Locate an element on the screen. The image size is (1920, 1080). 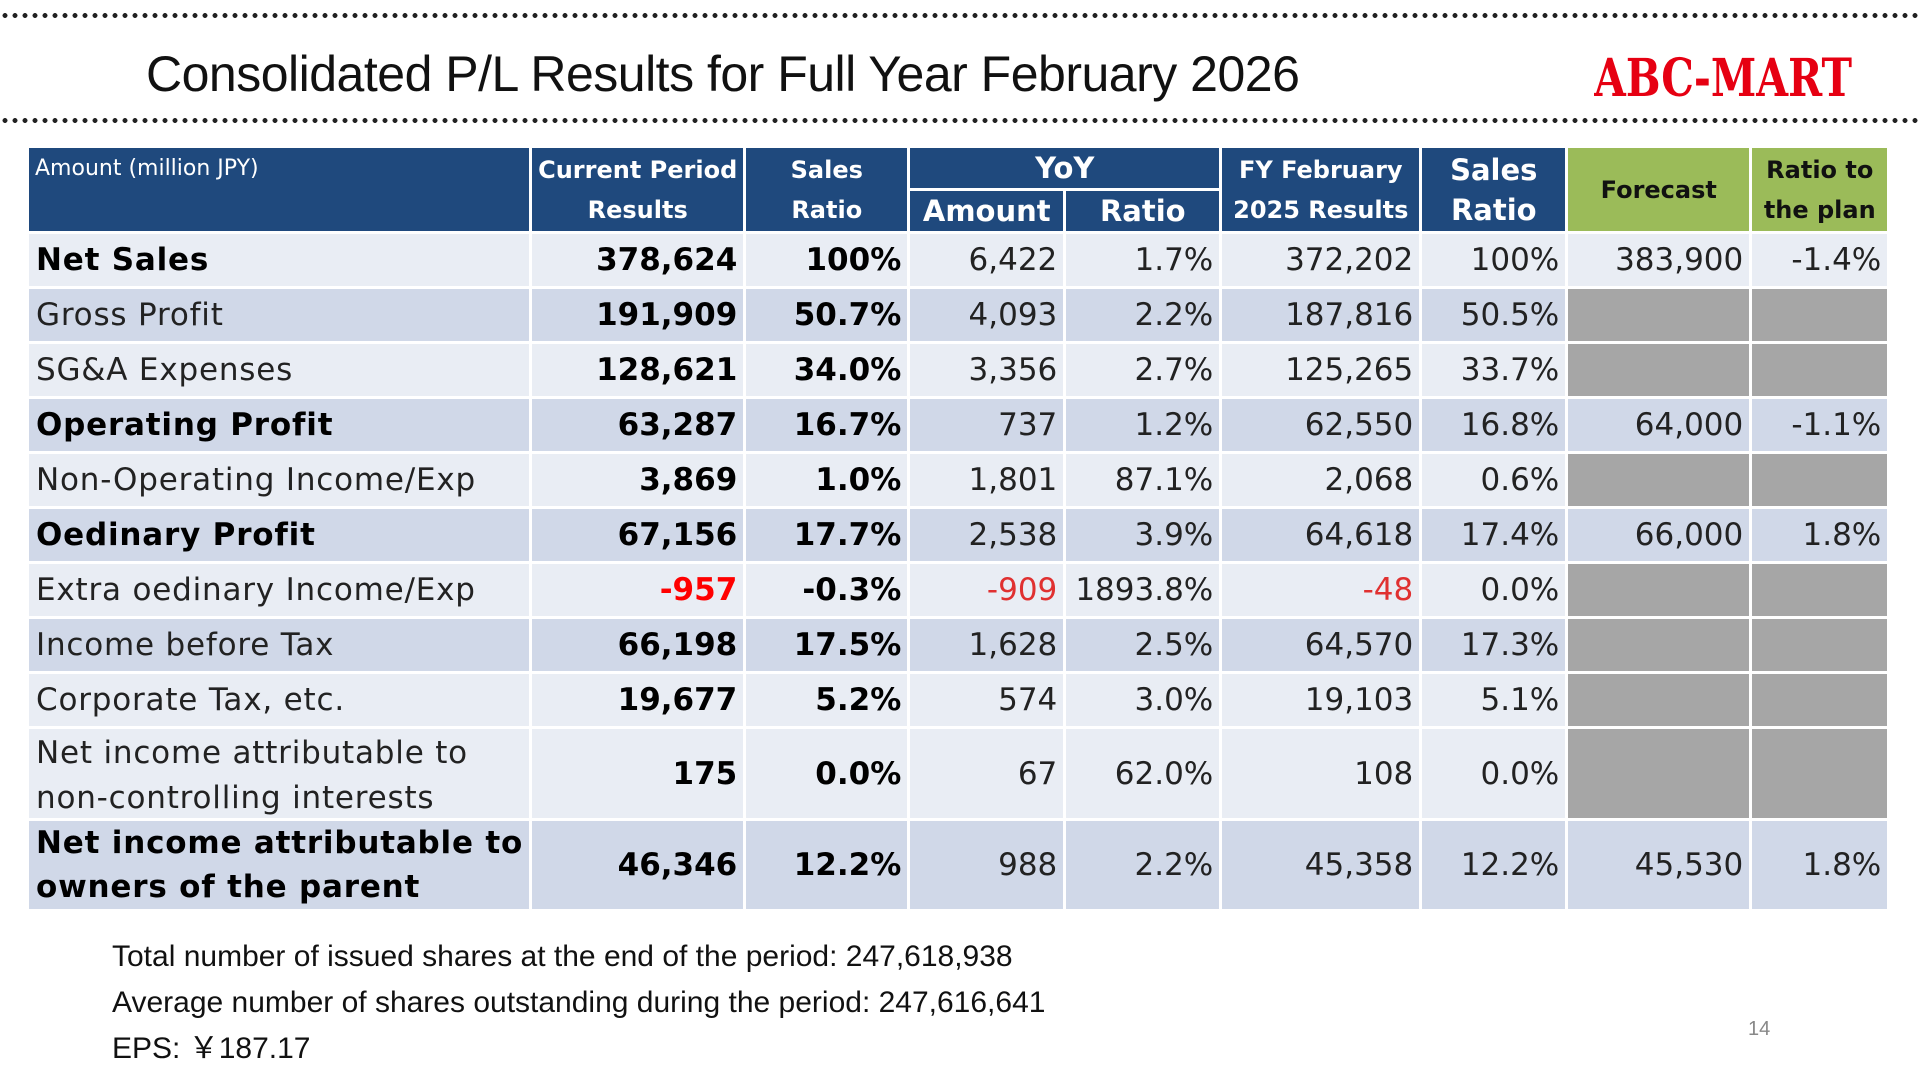
fy2025-value: 19,103 is located at coordinates (1321, 700).